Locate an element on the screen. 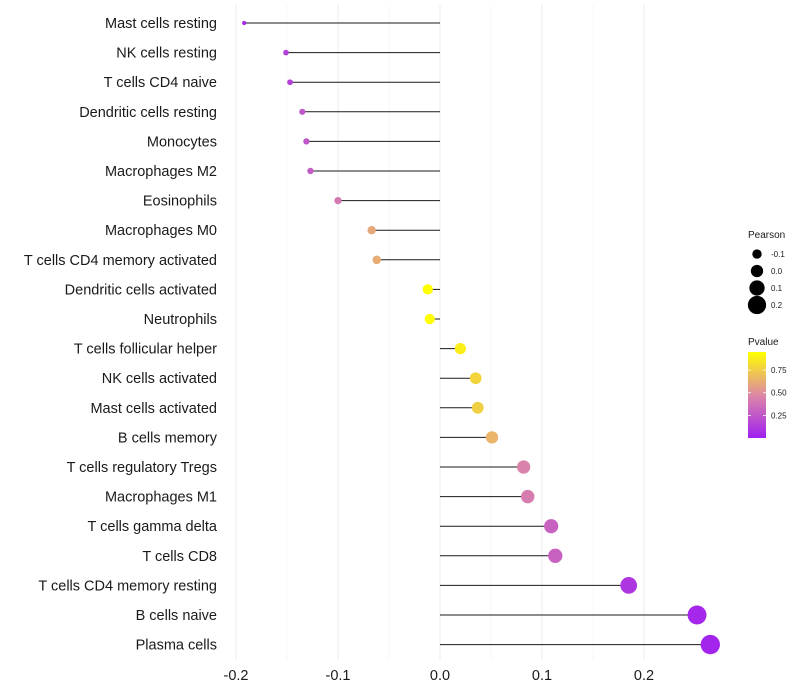 This screenshot has width=800, height=700. x-tick-label: 0.1 is located at coordinates (542, 676).